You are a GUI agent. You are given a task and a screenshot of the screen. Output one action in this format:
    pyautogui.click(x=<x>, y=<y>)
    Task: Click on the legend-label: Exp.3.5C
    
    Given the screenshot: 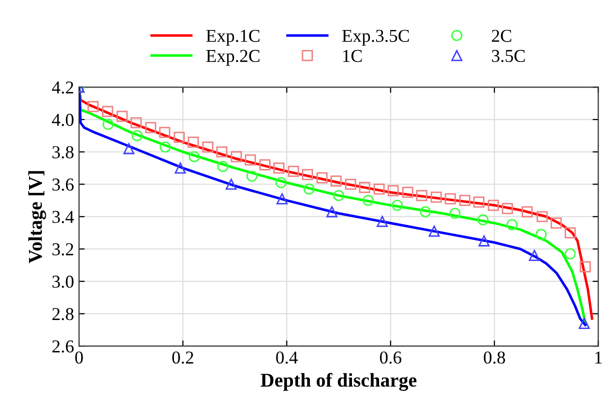 What is the action you would take?
    pyautogui.click(x=375, y=38)
    